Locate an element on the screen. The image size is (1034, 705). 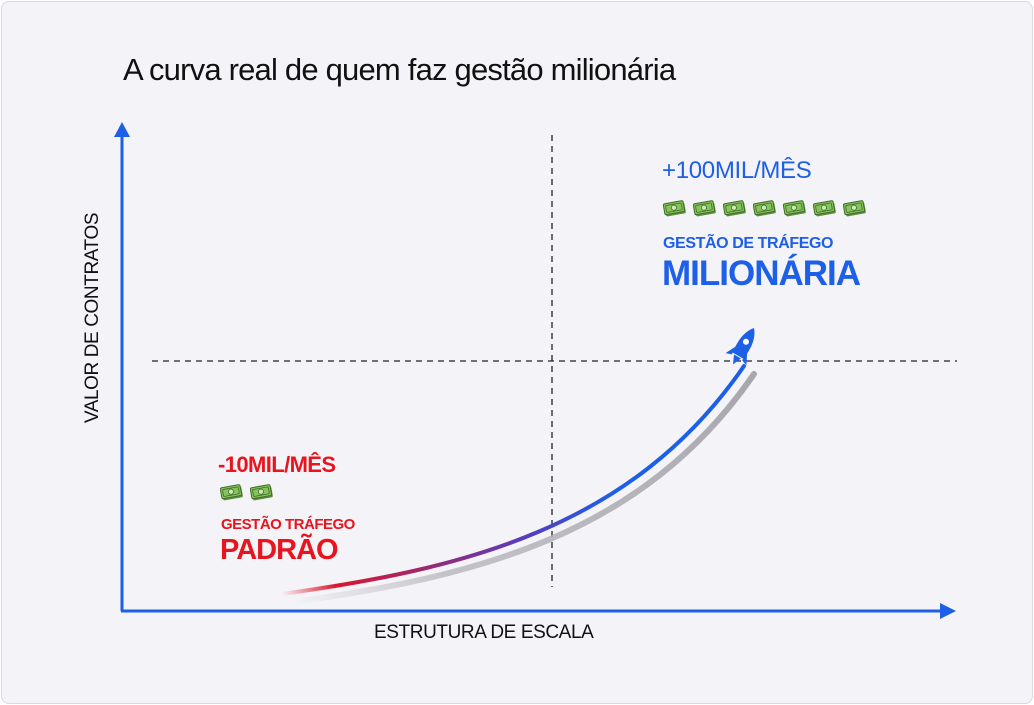
rocket-icon is located at coordinates (740, 346).